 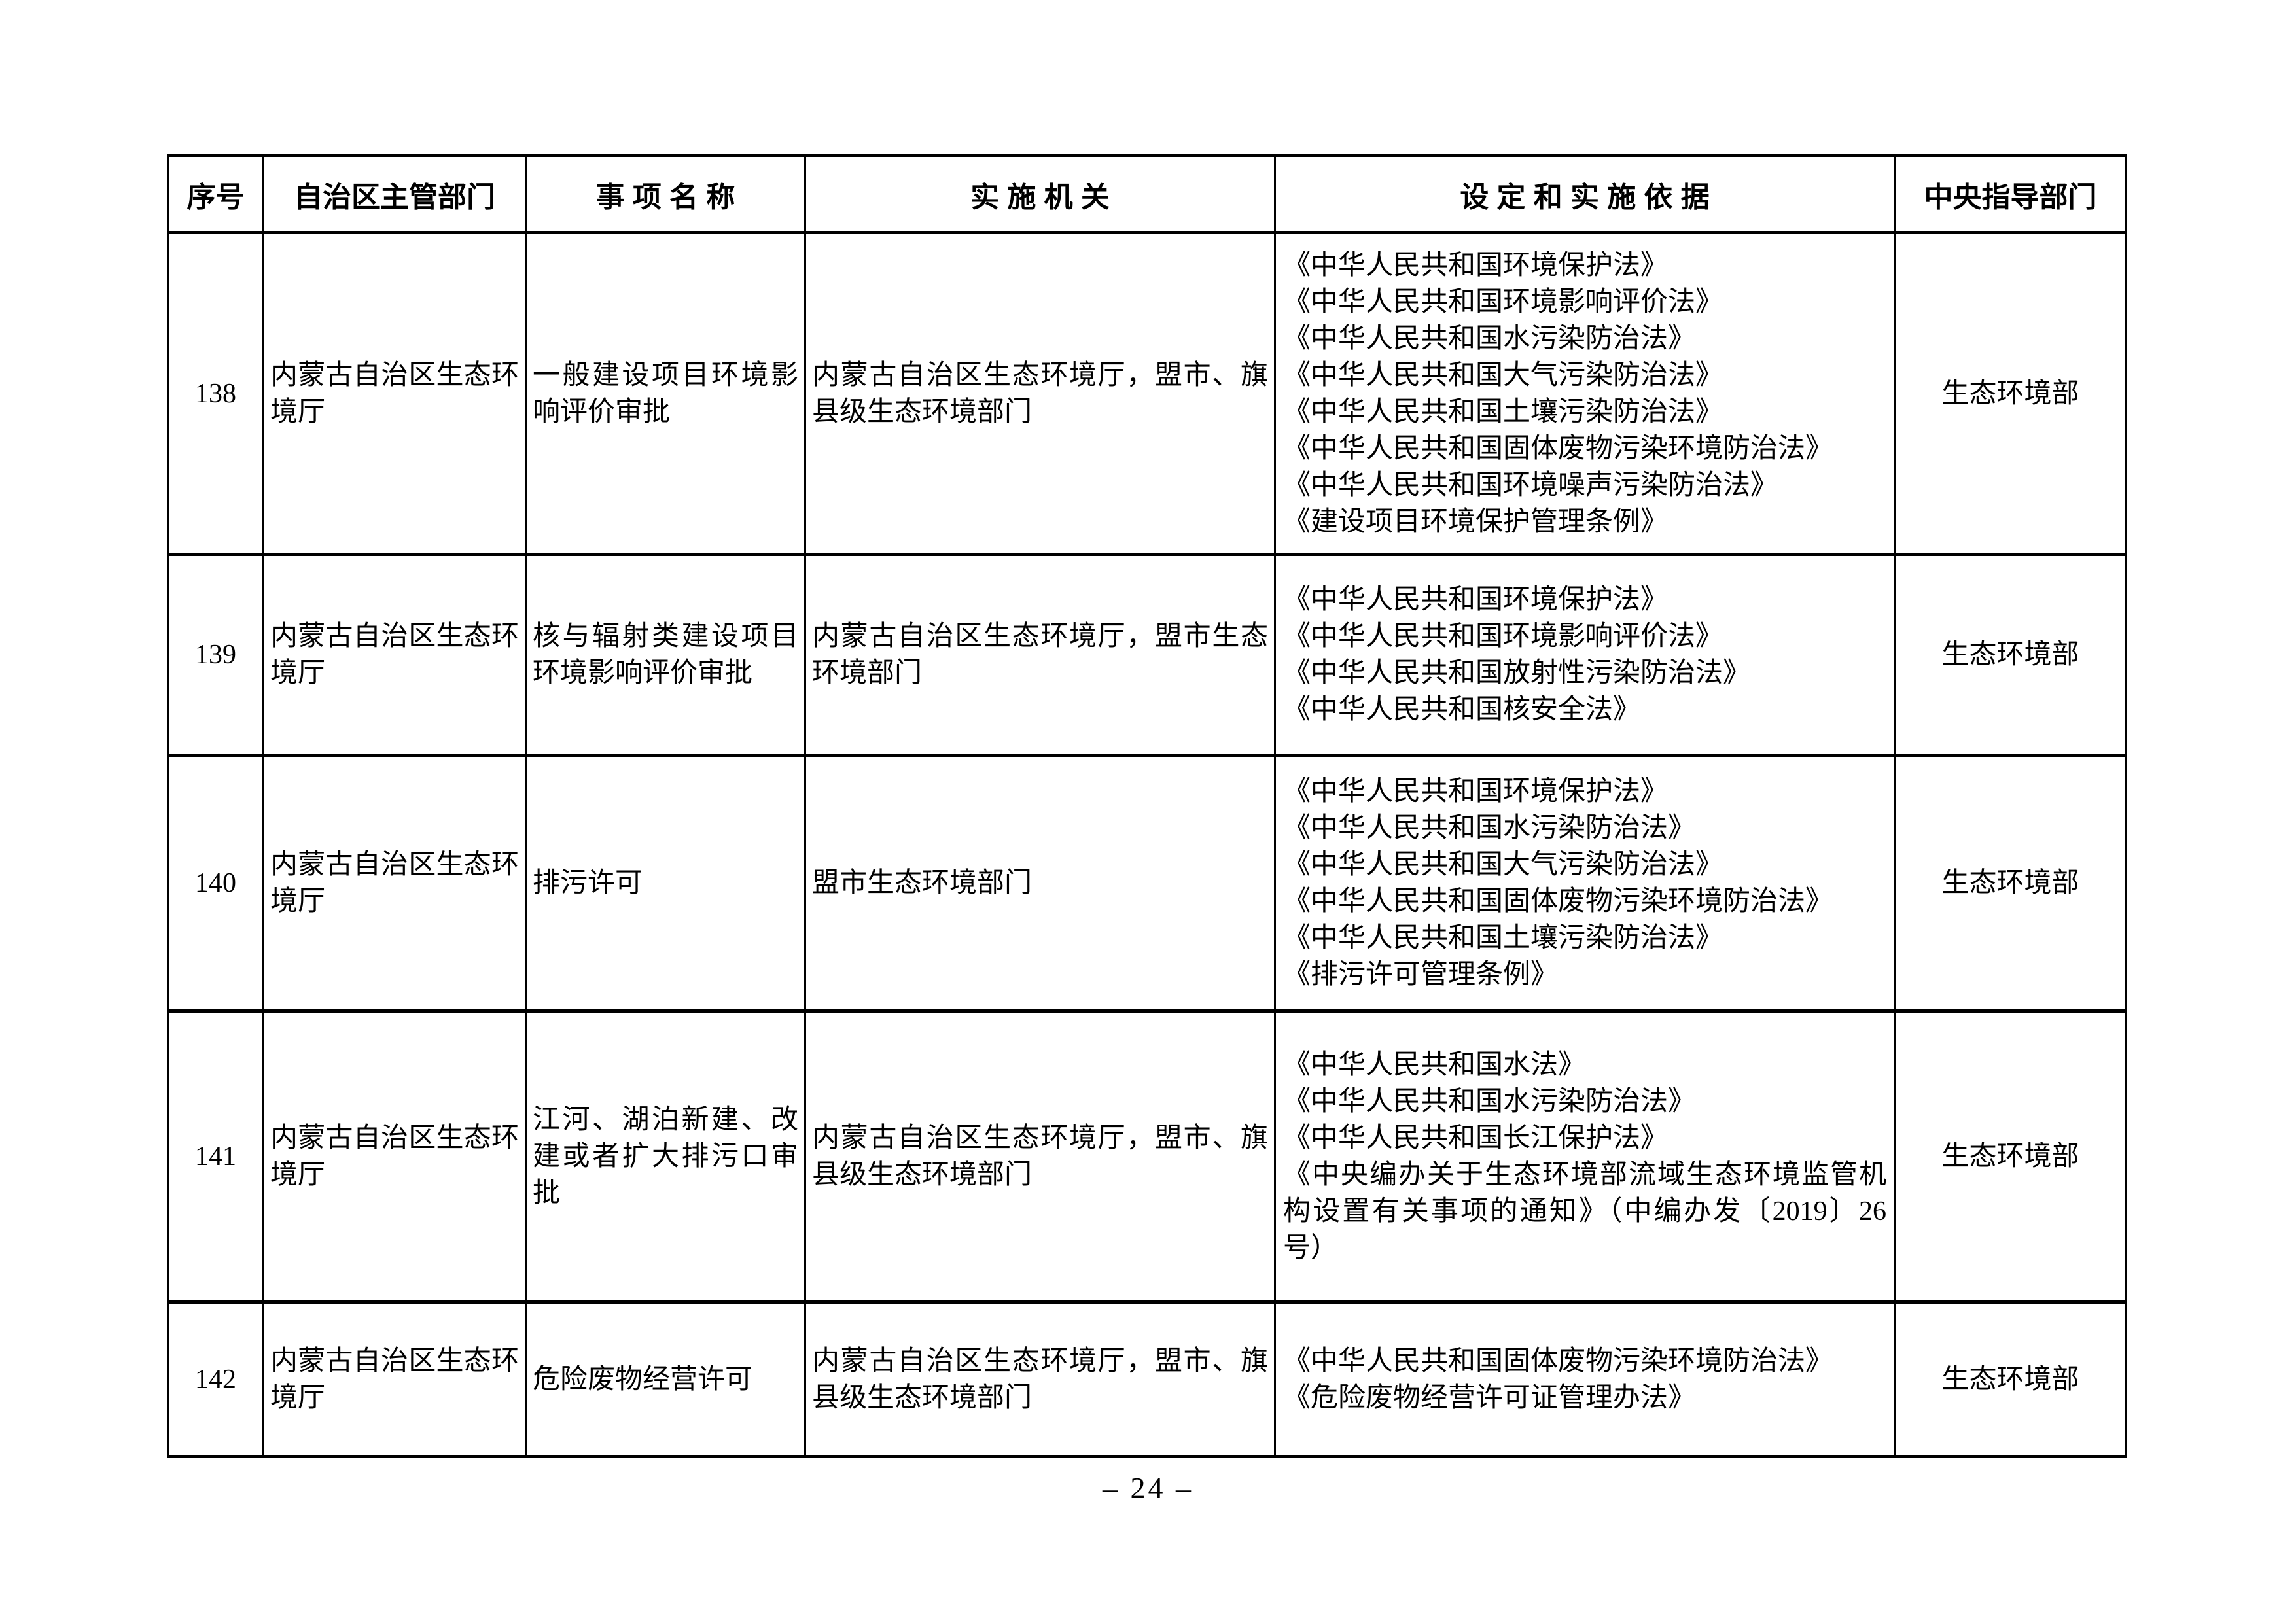 I want to click on item-name: 危险废物经营许可, so click(x=666, y=1379).